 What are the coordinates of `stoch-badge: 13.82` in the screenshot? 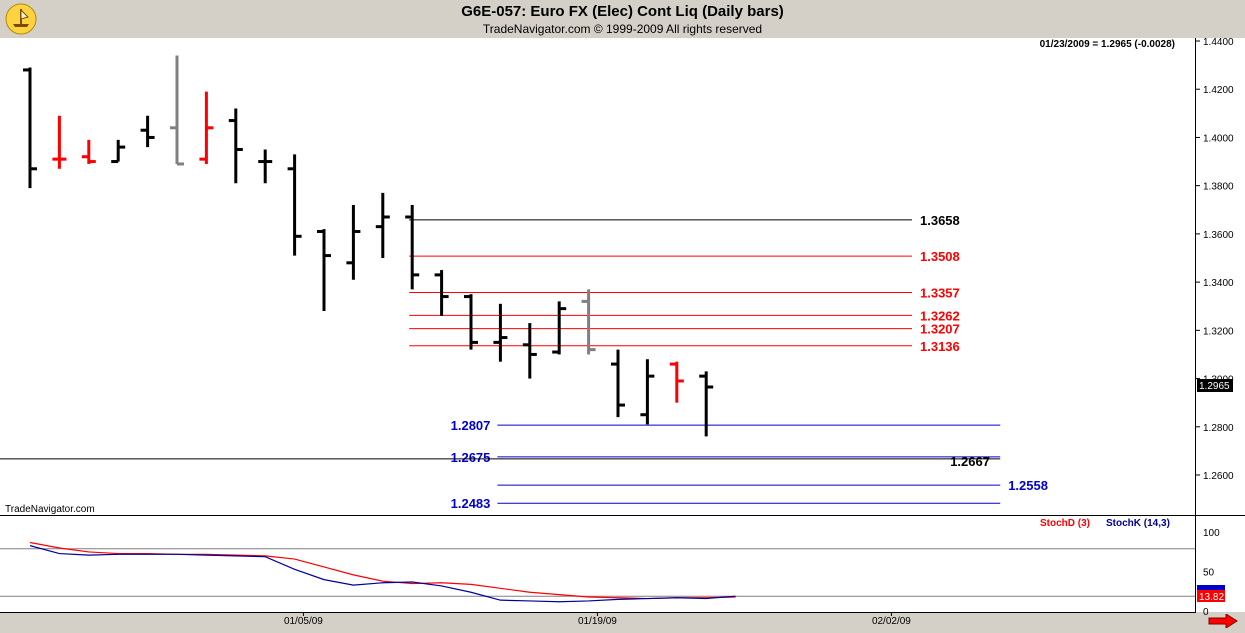 It's located at (1211, 597).